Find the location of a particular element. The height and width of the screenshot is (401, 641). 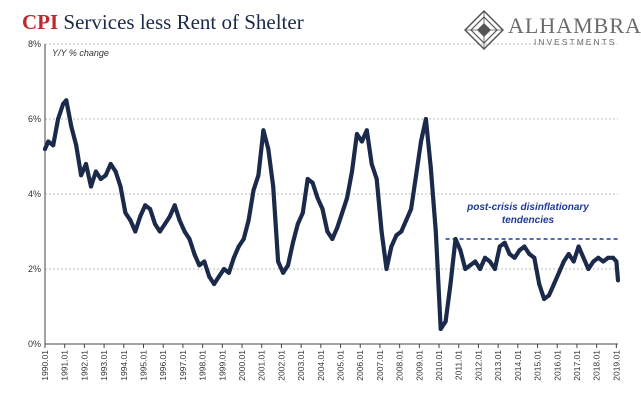

y-tick-label: 6% is located at coordinates (34, 119).